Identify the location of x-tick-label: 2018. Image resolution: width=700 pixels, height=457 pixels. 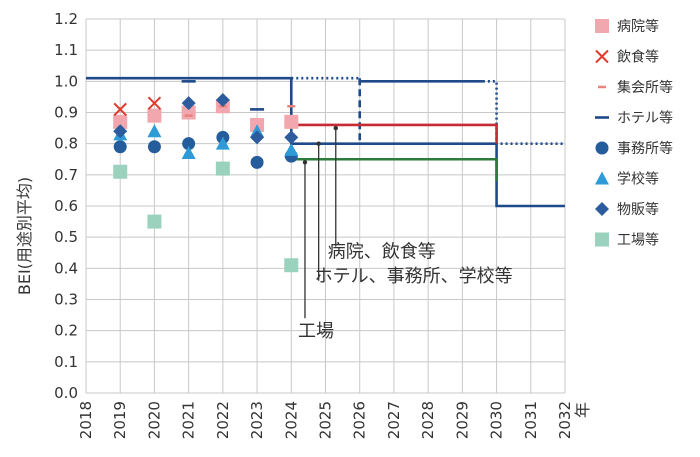
(86, 420).